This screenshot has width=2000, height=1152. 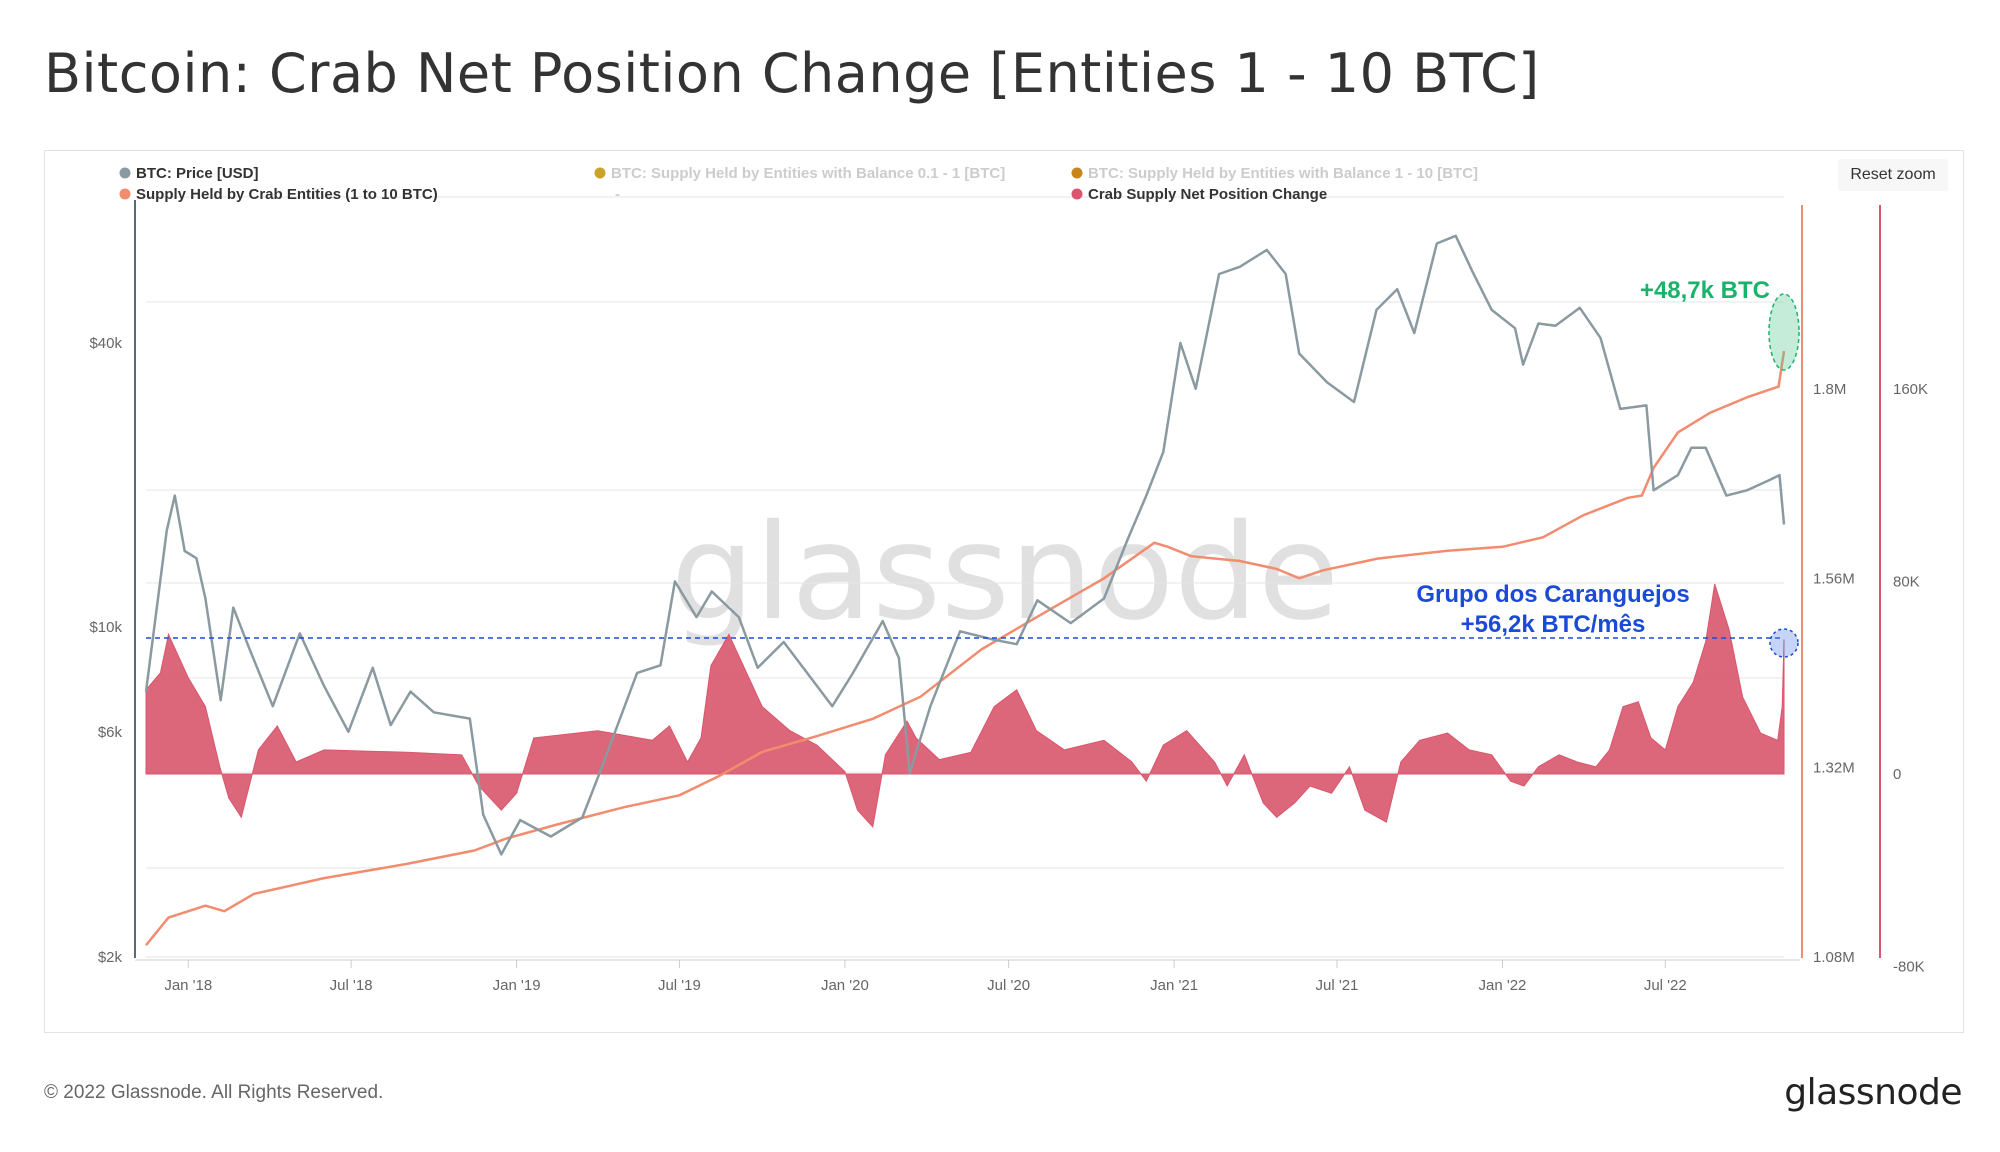 I want to click on net-change-tick-label: 80K, so click(x=1906, y=582).